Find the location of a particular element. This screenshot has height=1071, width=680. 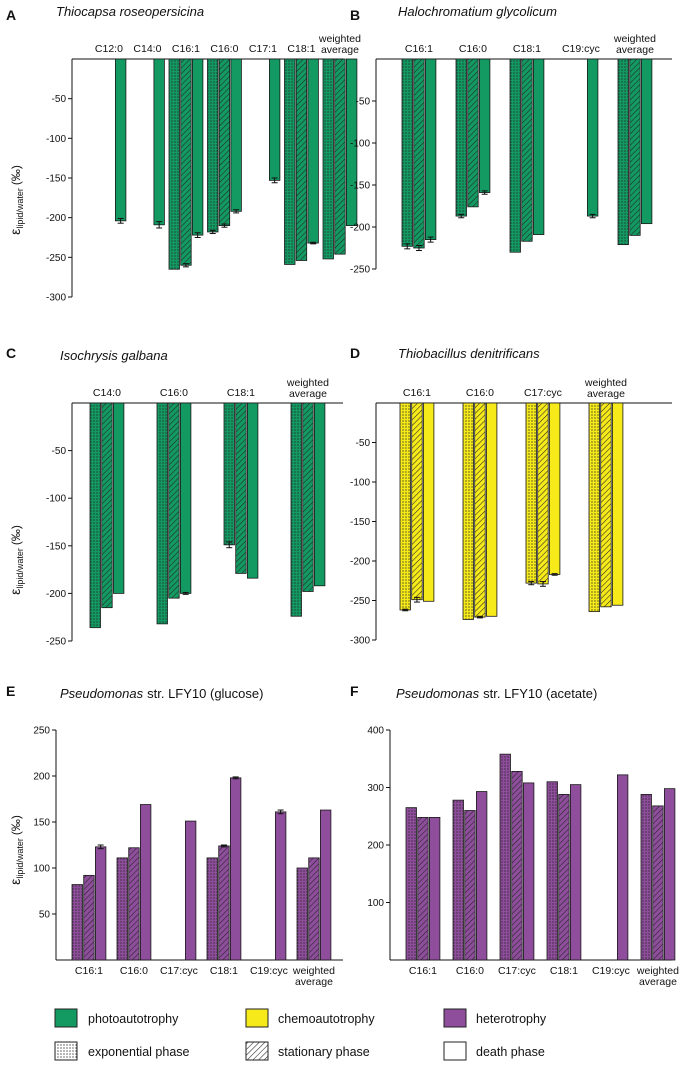

chart-title-species: Thiobacillus denitrificans is located at coordinates (469, 353).